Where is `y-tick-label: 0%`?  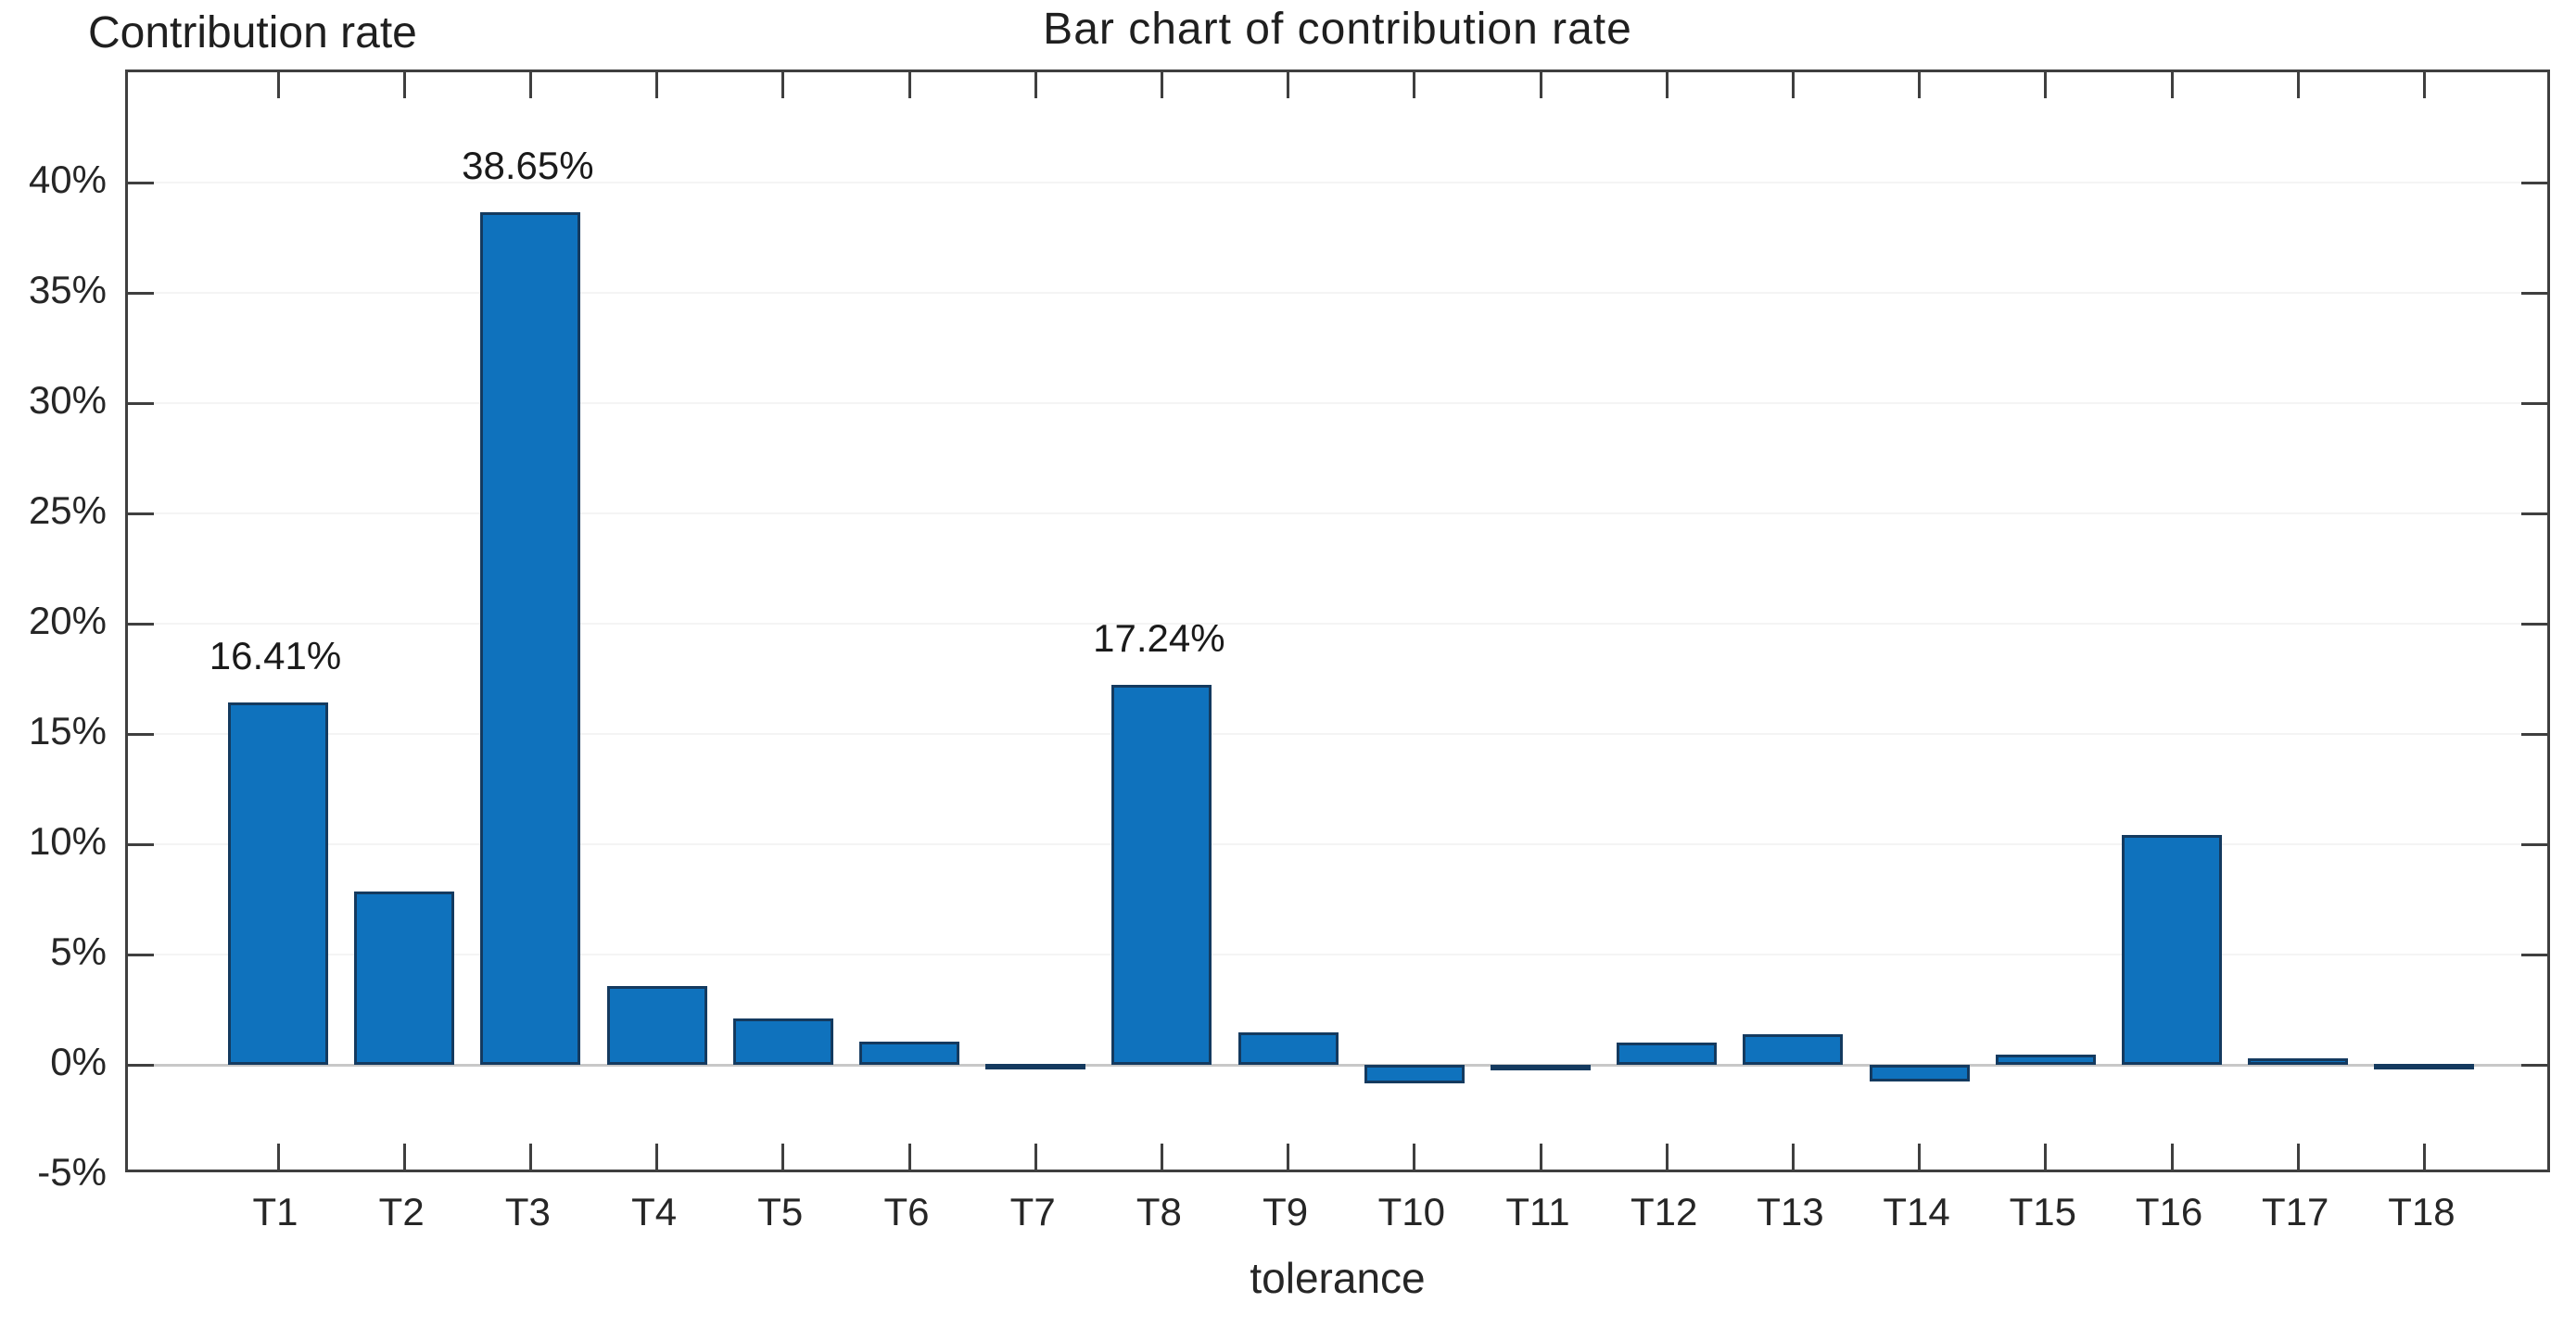
y-tick-label: 0% is located at coordinates (78, 1061).